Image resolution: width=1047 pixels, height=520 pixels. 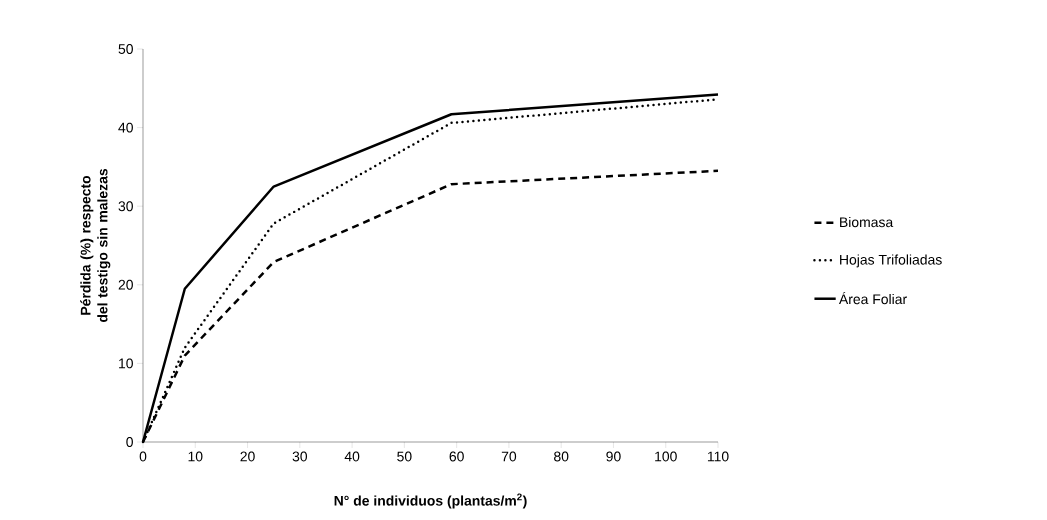 I want to click on x-tick-label: 10, so click(x=195, y=456).